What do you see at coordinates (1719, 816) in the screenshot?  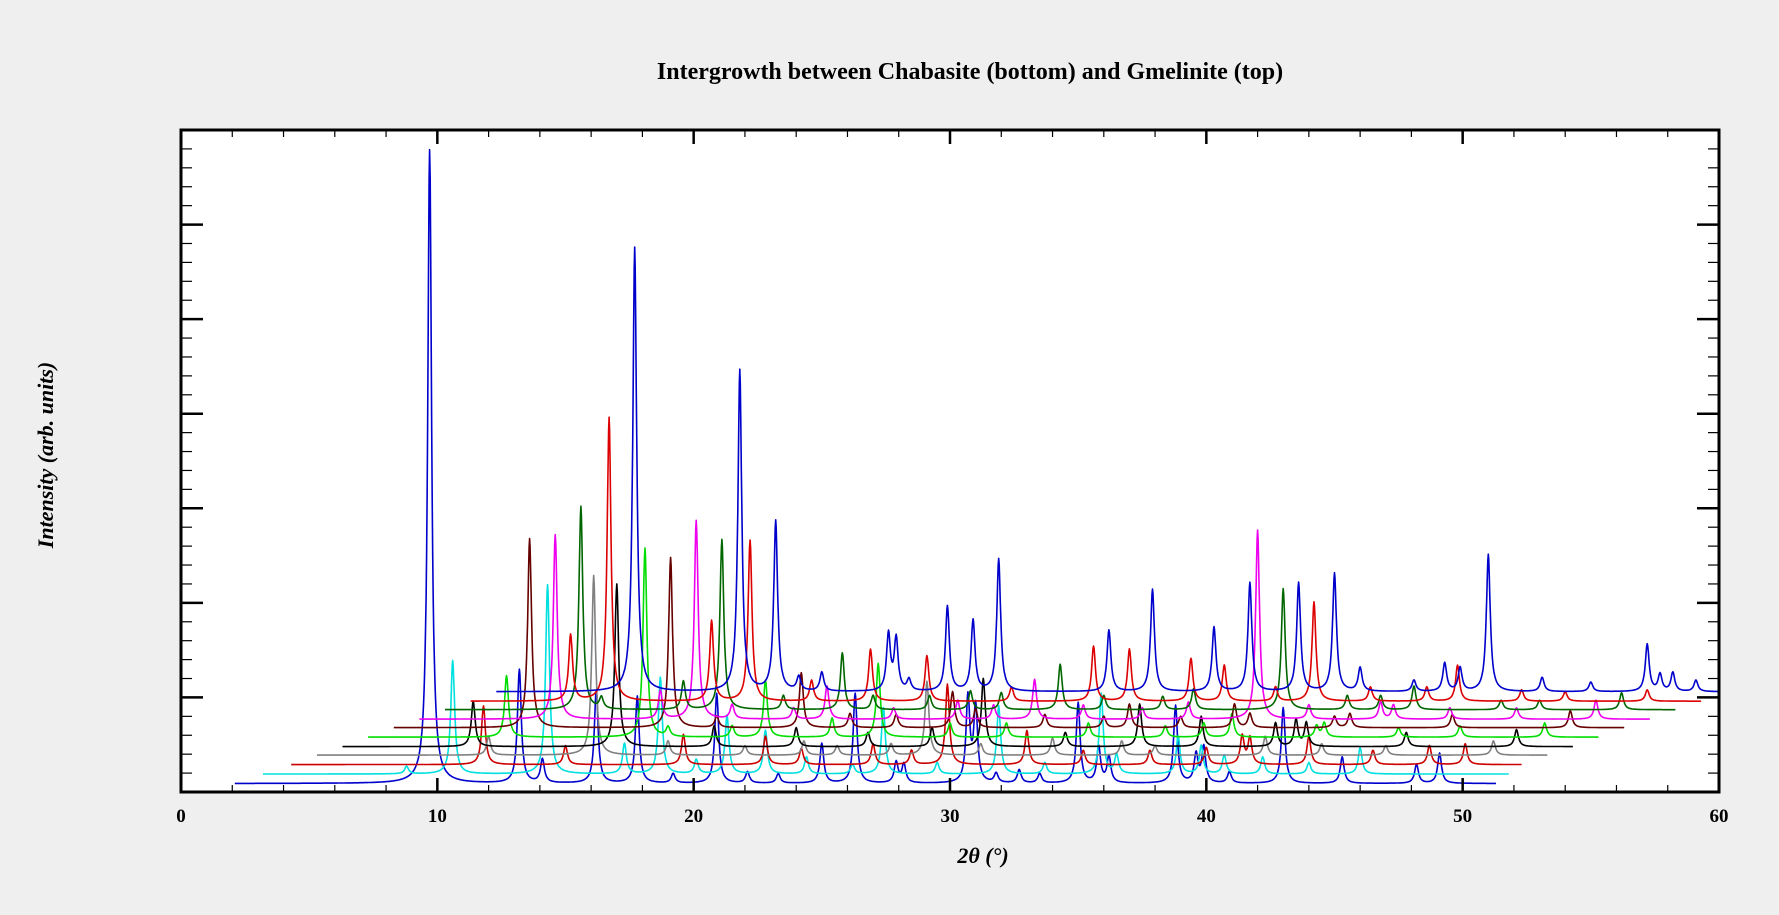 I see `x-tick-label: 60` at bounding box center [1719, 816].